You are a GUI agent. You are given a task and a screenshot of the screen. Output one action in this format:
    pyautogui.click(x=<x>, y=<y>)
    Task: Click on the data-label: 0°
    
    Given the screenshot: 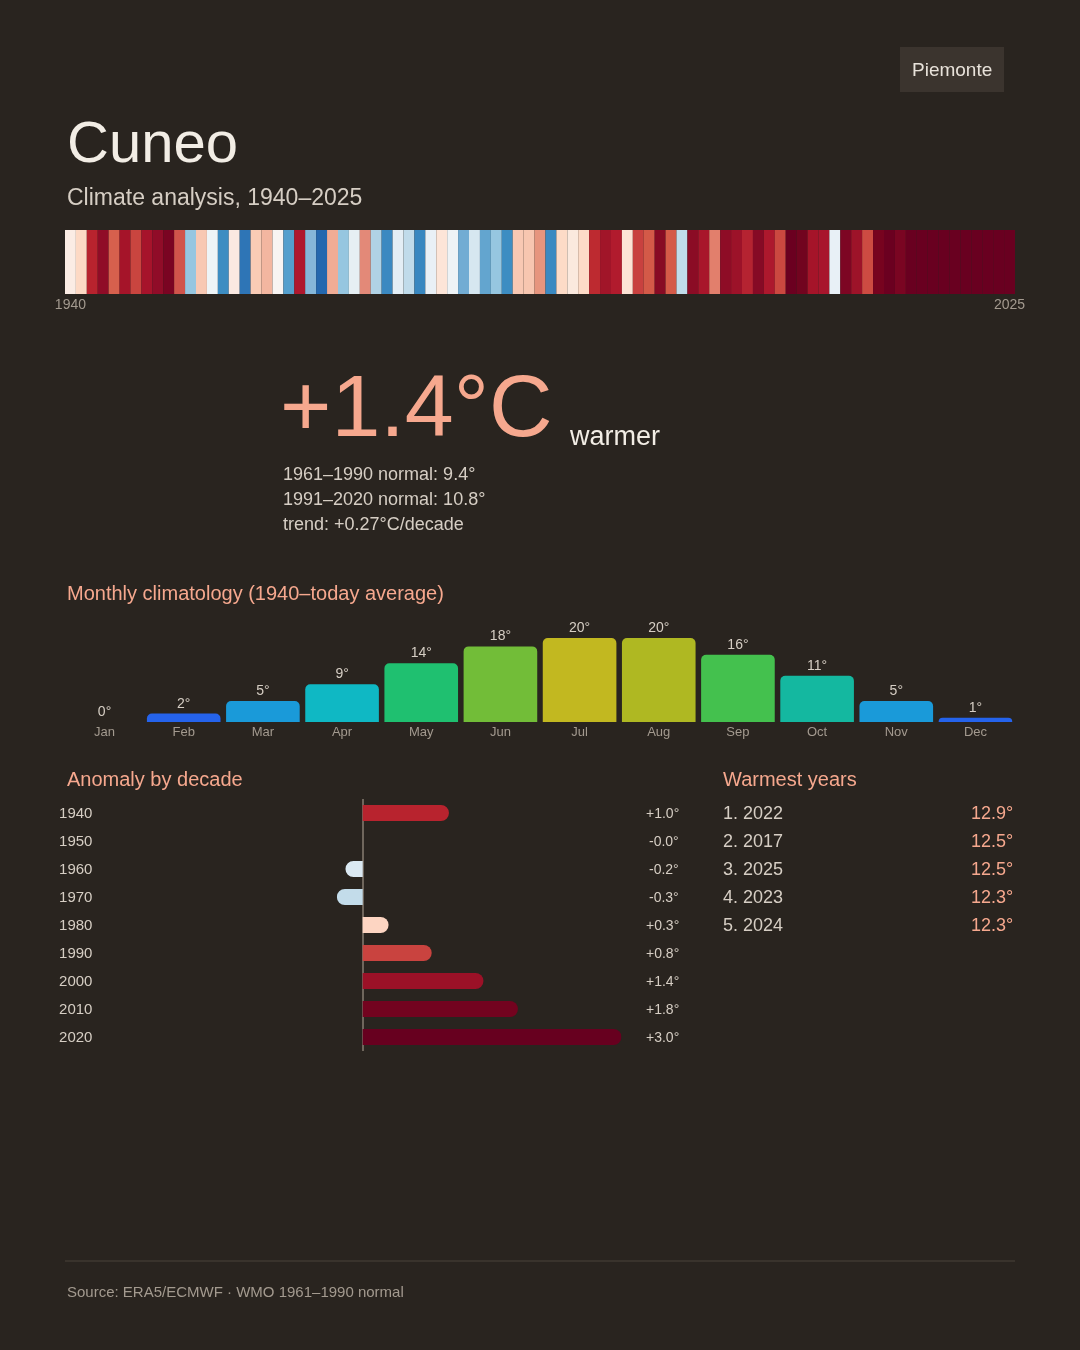 What is the action you would take?
    pyautogui.click(x=104, y=711)
    